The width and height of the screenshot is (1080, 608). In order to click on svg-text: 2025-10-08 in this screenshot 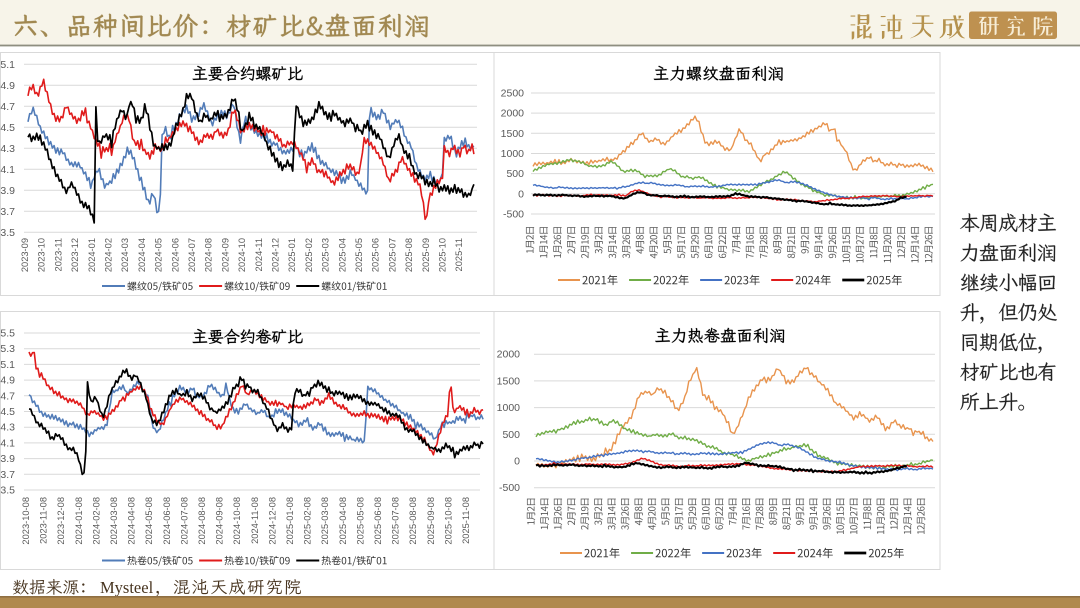, I will do `click(448, 521)`.